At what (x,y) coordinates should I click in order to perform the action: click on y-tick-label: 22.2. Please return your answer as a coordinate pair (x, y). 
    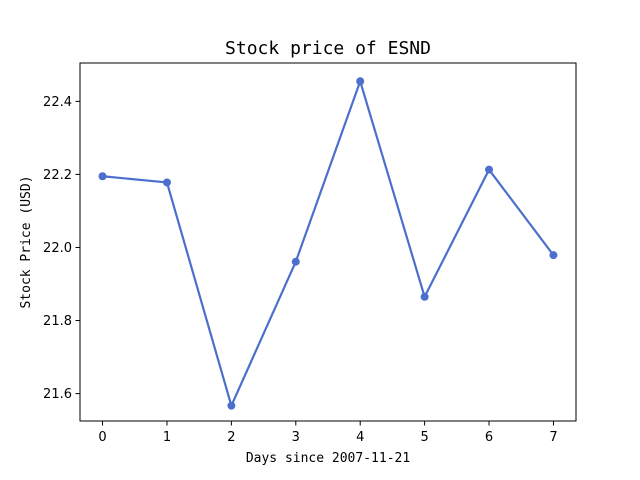
    Looking at the image, I should click on (57, 175).